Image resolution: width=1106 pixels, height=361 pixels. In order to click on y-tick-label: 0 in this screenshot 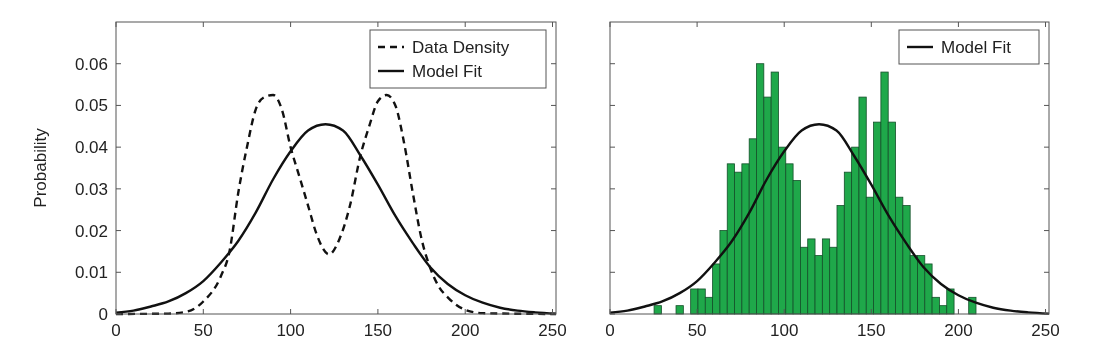, I will do `click(103, 314)`.